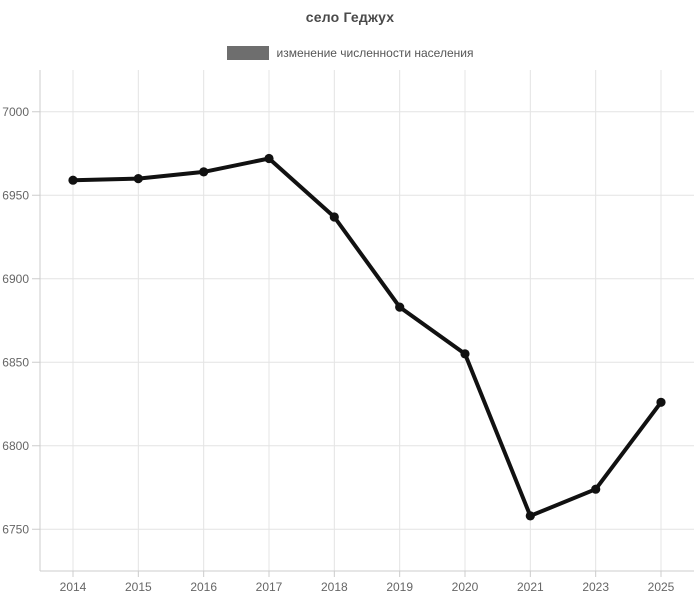  I want to click on legend: изменение численности населения, so click(350, 53).